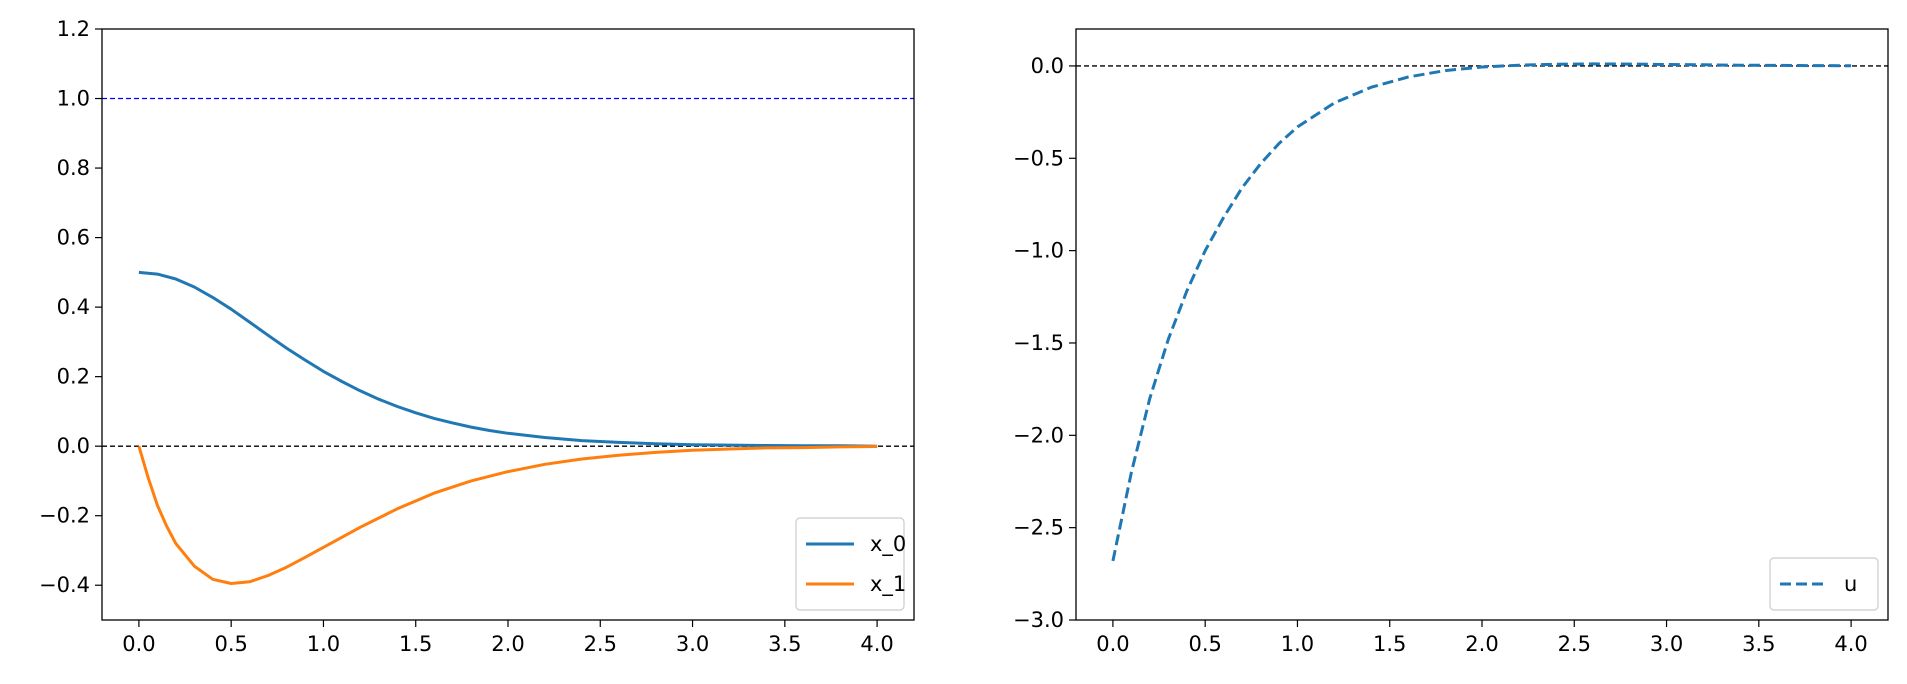 The height and width of the screenshot is (684, 1907). Describe the element at coordinates (415, 644) in the screenshot. I see `left-x-tick-label-3: 1.5` at that location.